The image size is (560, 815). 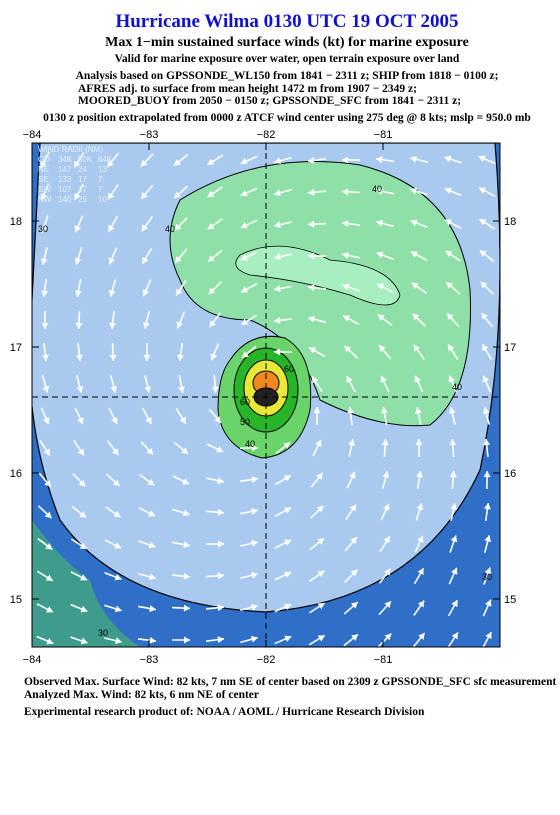 What do you see at coordinates (65, 159) in the screenshot?
I see `radii-cell: 34K` at bounding box center [65, 159].